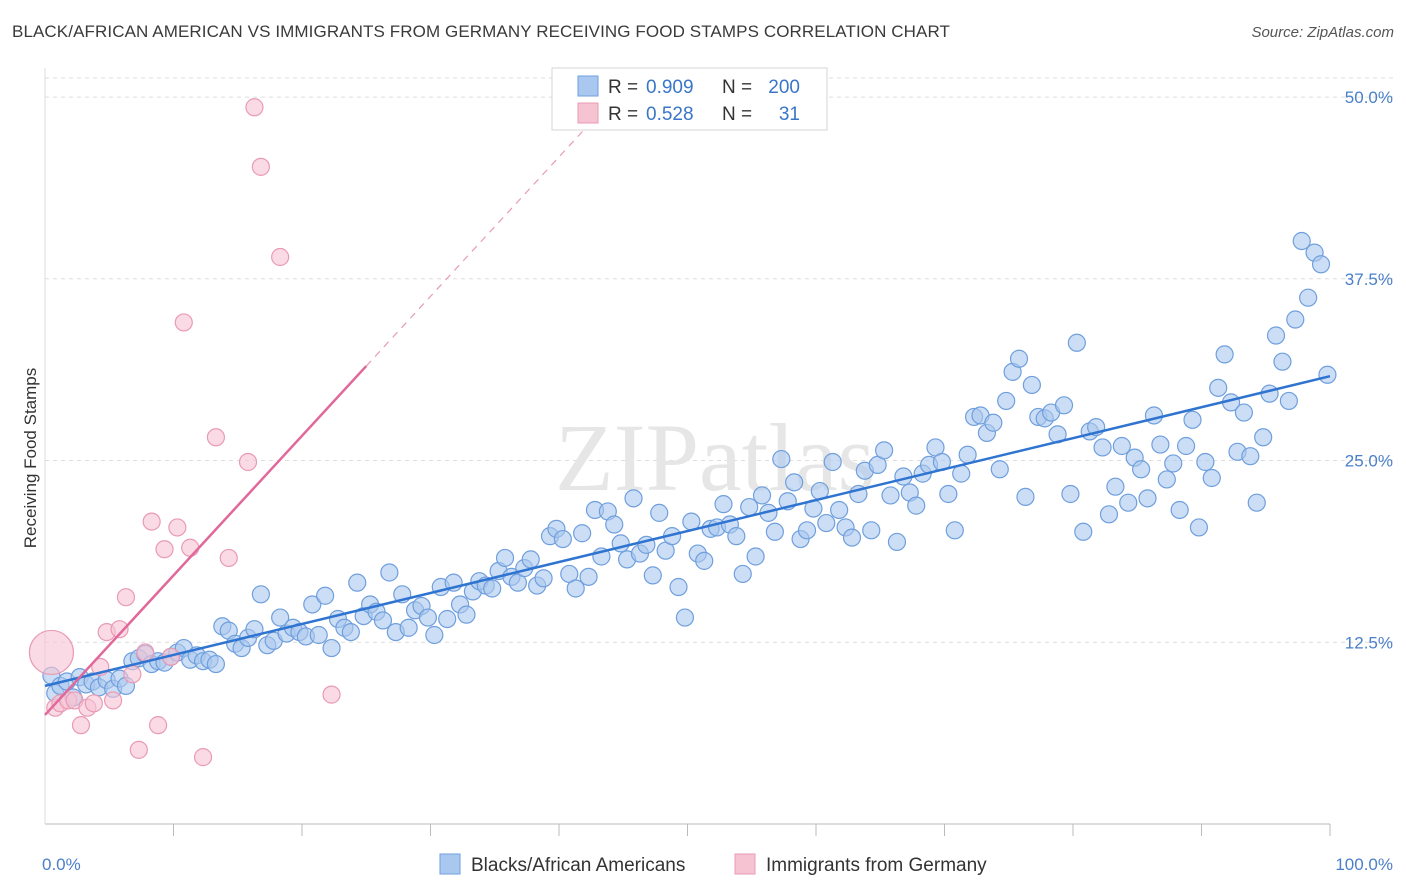 This screenshot has height=892, width=1406. I want to click on y-tick-labels: 12.5% 25.0% 37.5% 50.0%, so click(1369, 370).